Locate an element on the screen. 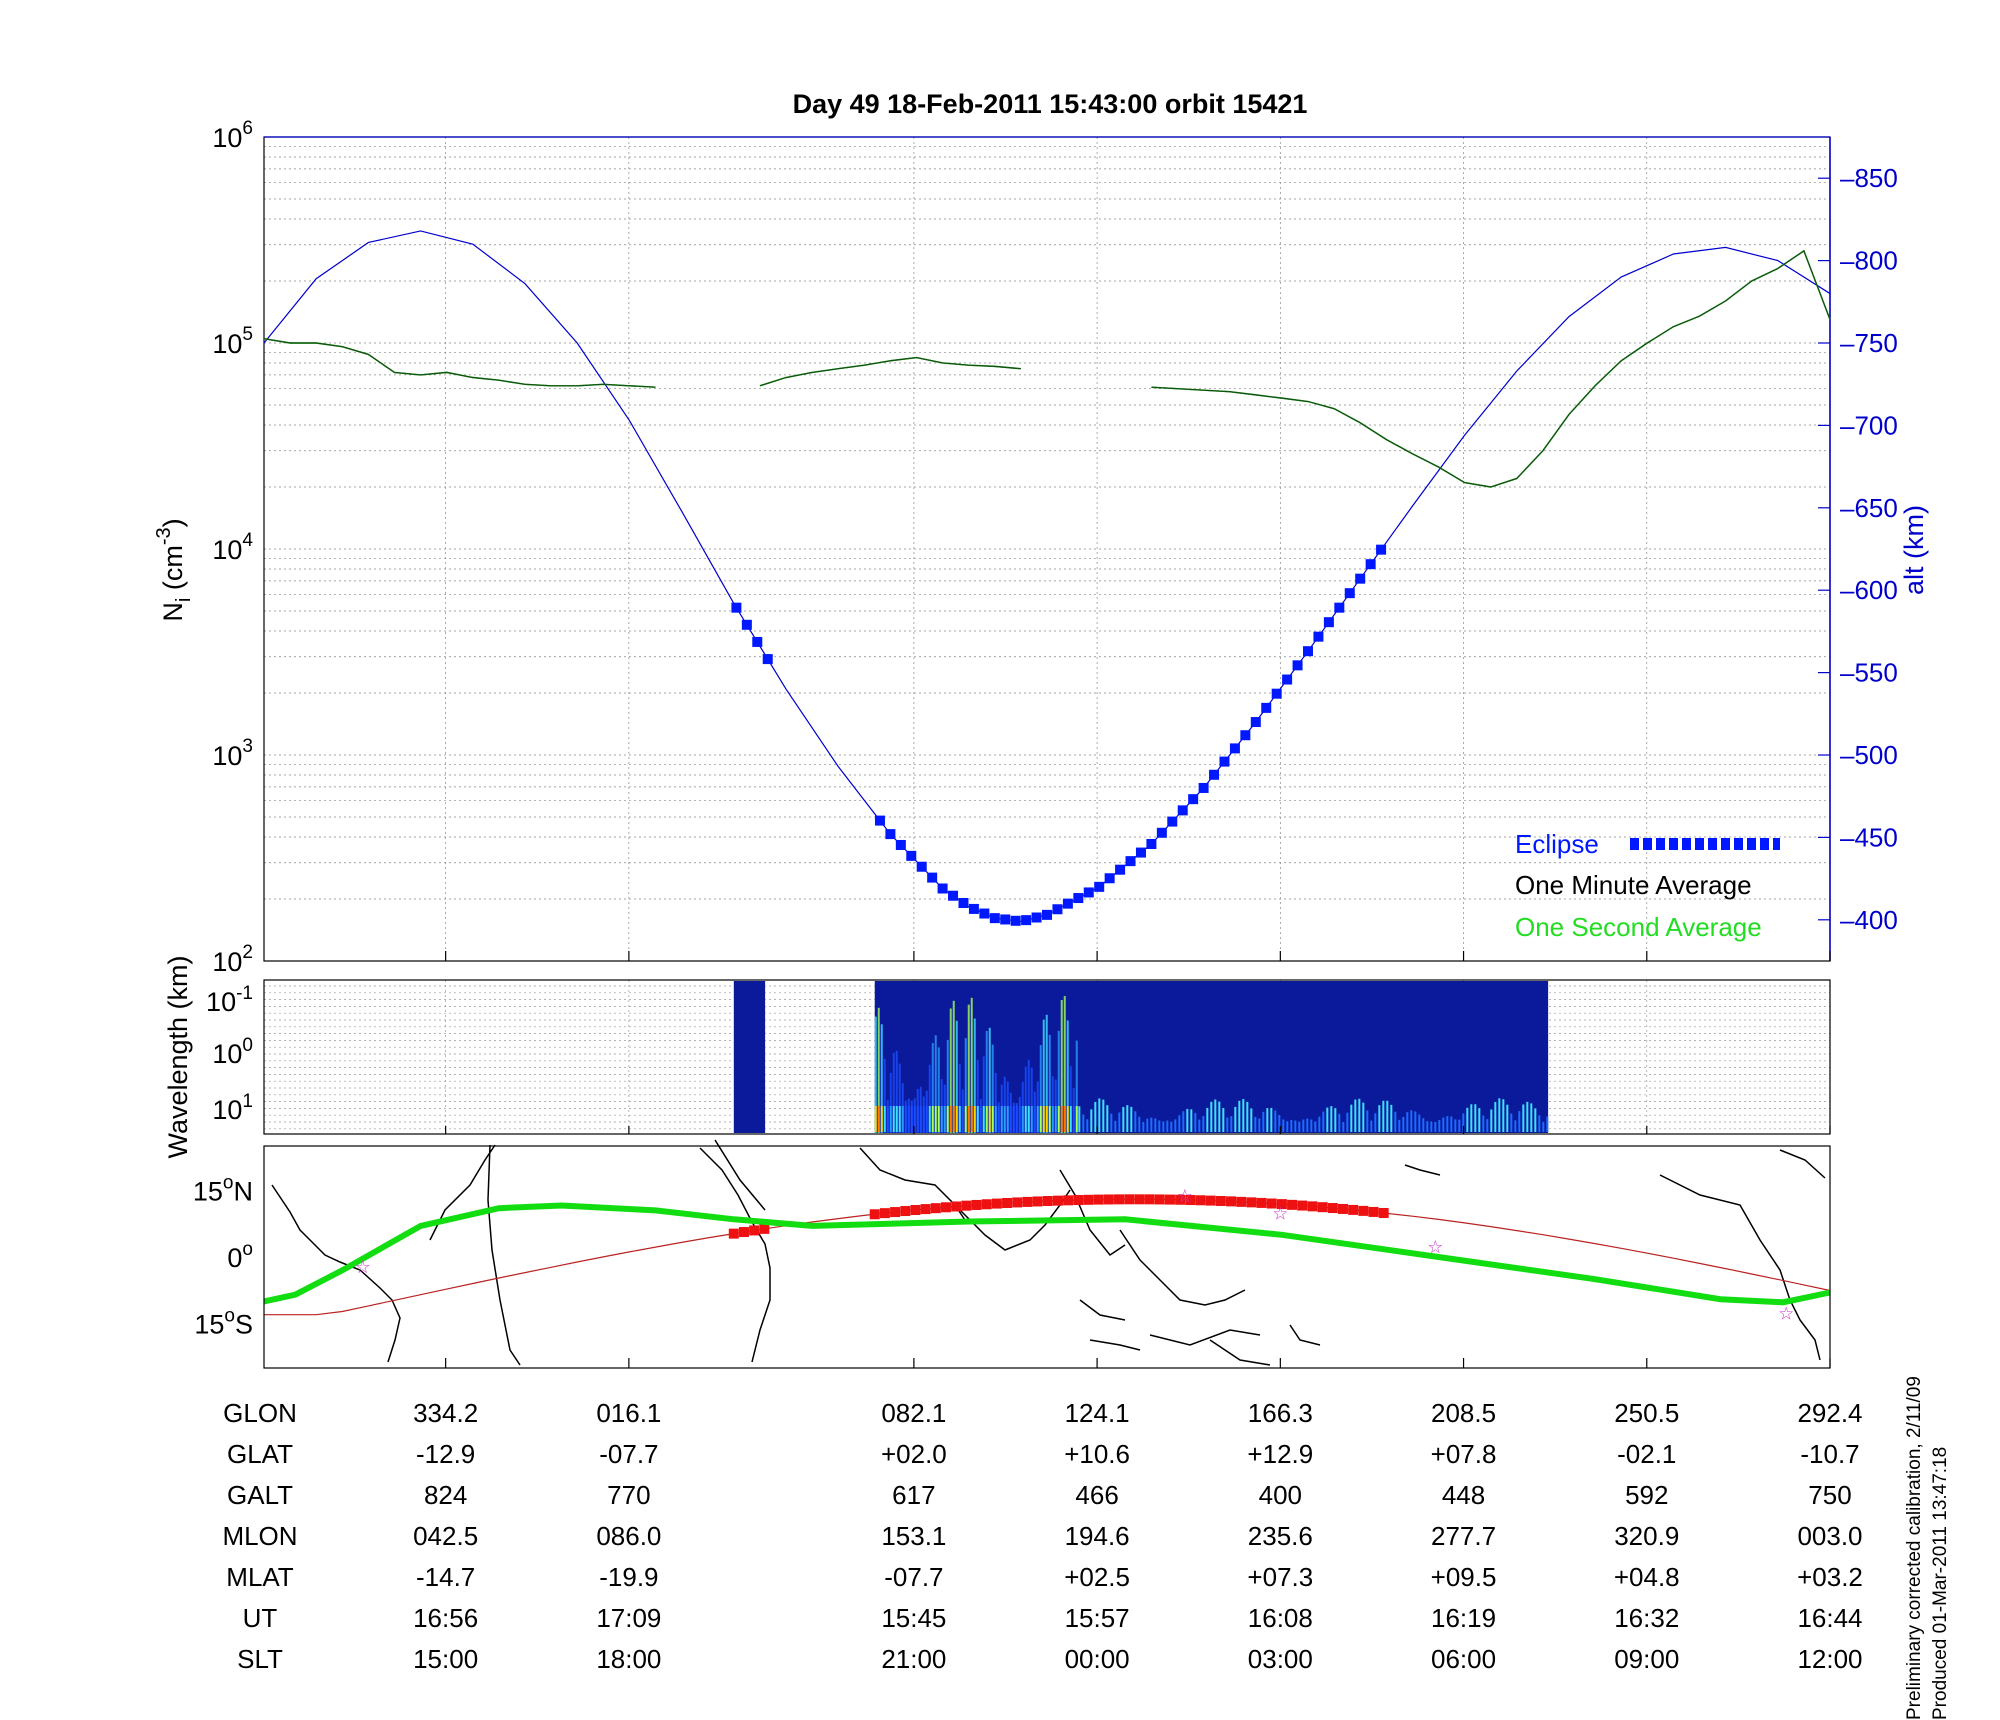 This screenshot has height=1720, width=2000. one-minute-average-line is located at coordinates (1491, 368).